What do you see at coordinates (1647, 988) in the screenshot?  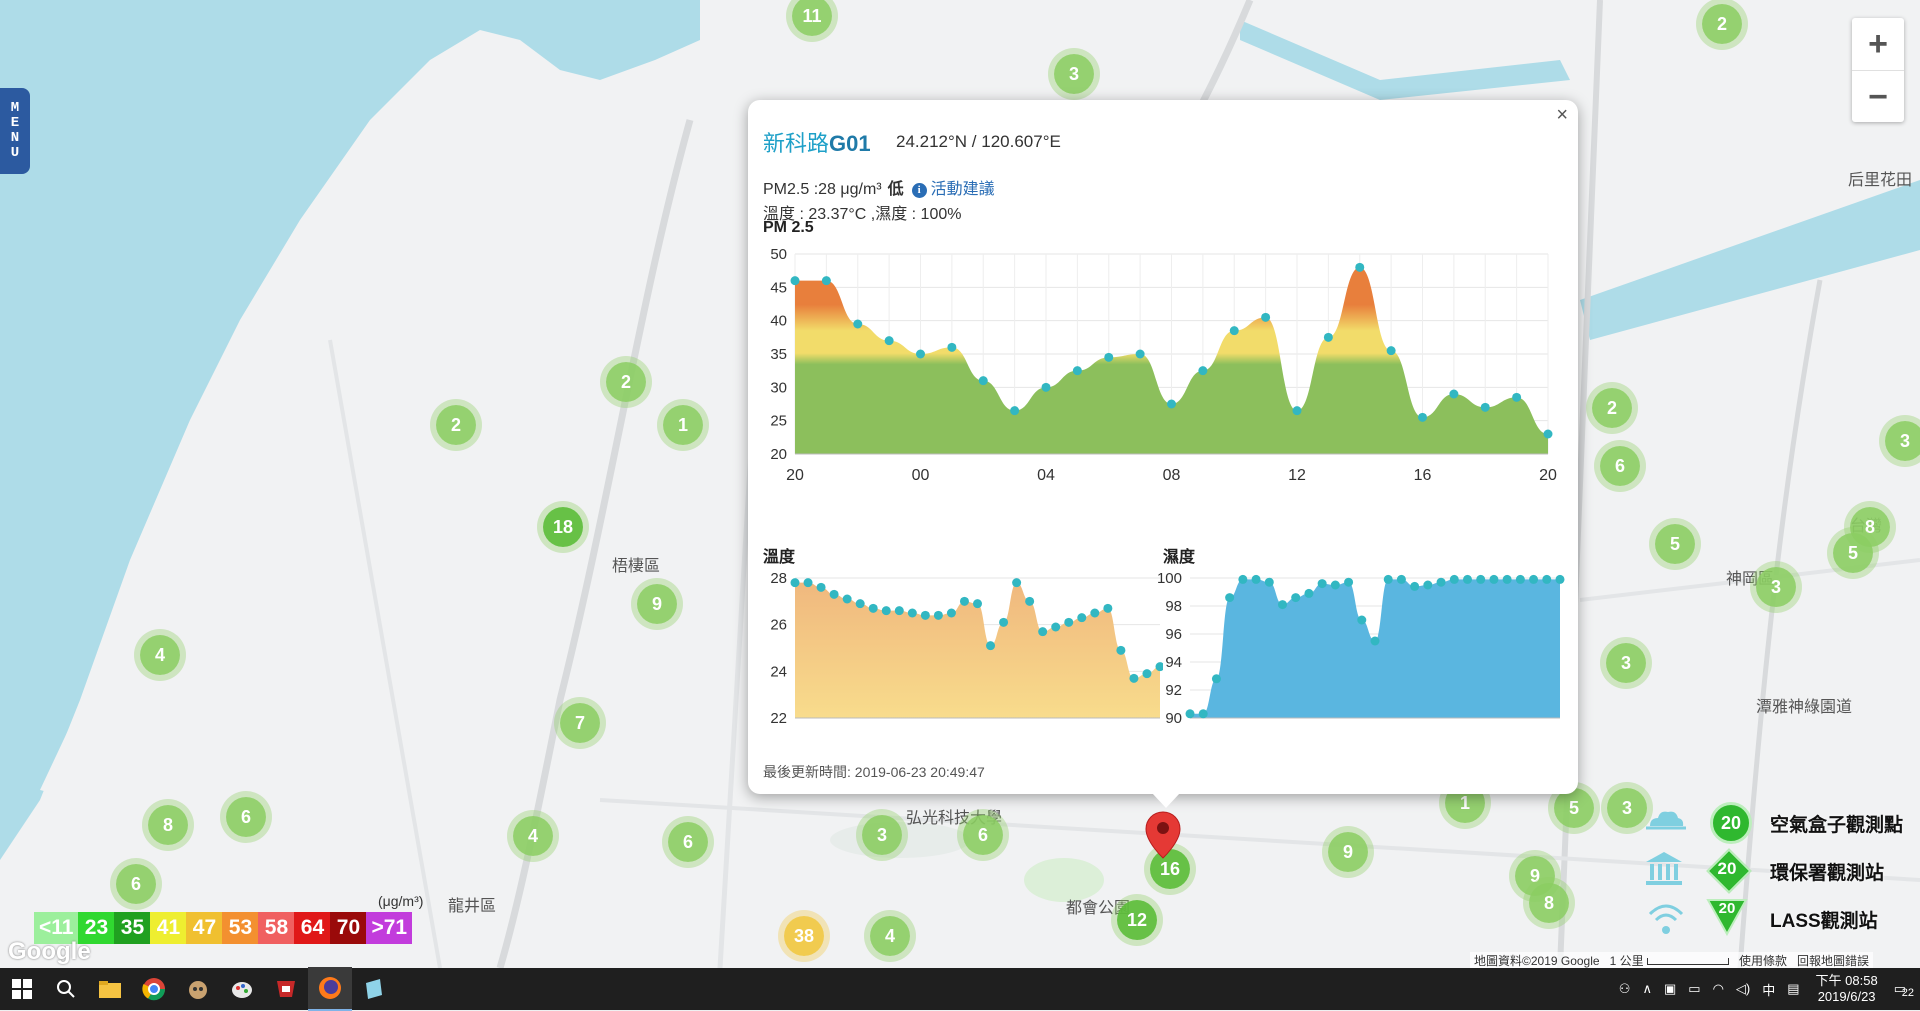 I see `chevron-up-icon: ∧` at bounding box center [1647, 988].